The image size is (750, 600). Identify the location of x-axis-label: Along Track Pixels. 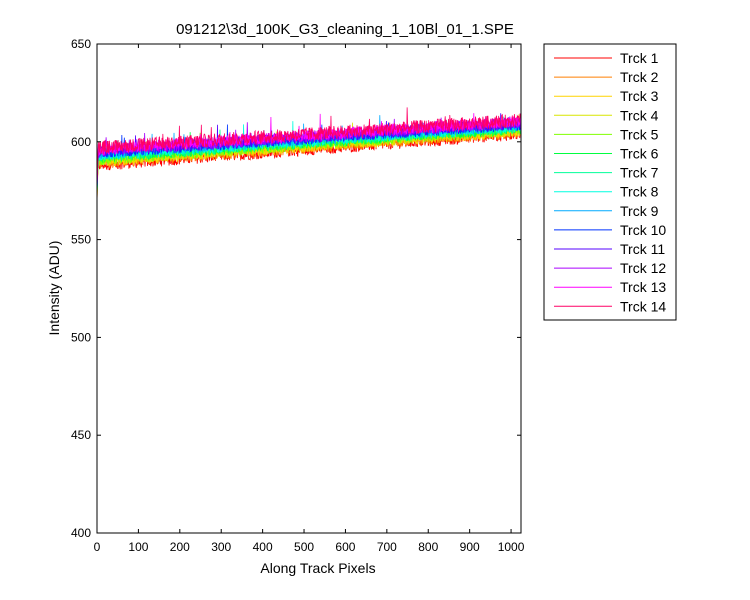
(317, 568).